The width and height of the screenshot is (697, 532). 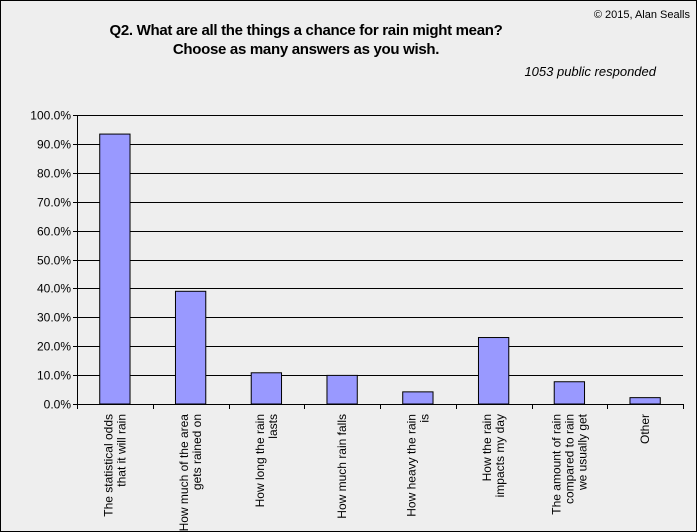 What do you see at coordinates (50, 116) in the screenshot?
I see `y-tick-label: 100.0%` at bounding box center [50, 116].